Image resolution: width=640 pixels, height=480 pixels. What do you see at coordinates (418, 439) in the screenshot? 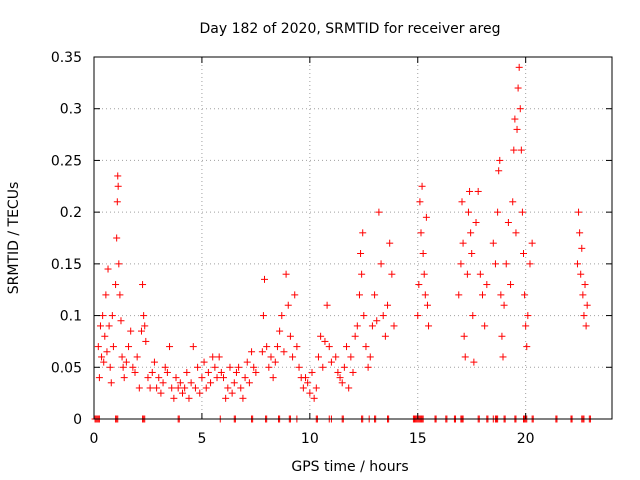
I see `x-tick-label: 15` at bounding box center [418, 439].